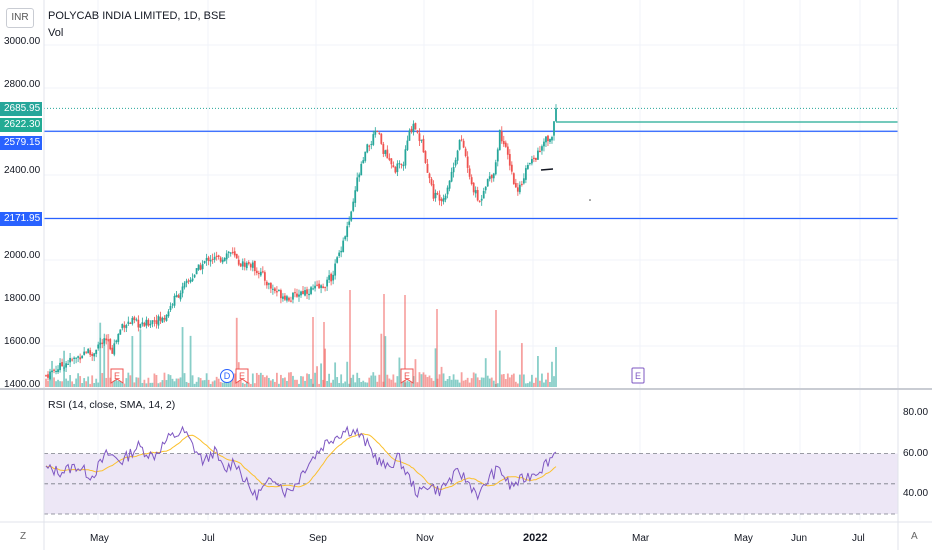 The image size is (932, 550). I want to click on symbol-title: POLYCAB INDIA LIMITED, 1D, BSE, so click(137, 16).